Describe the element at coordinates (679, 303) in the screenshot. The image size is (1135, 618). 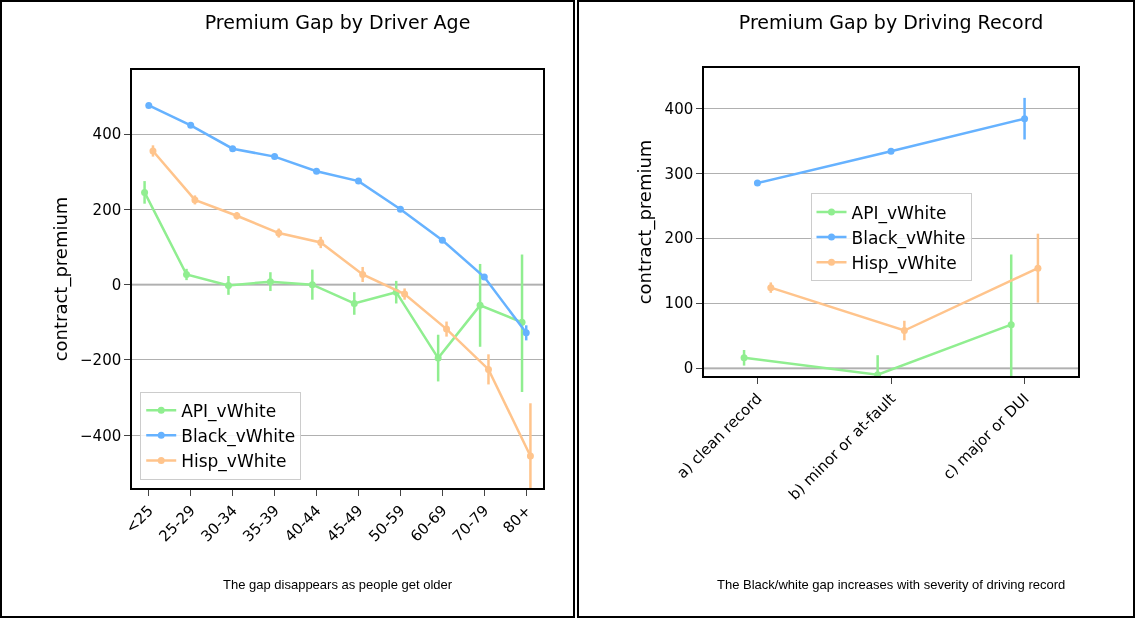
I see `y-tick-label: 100` at that location.